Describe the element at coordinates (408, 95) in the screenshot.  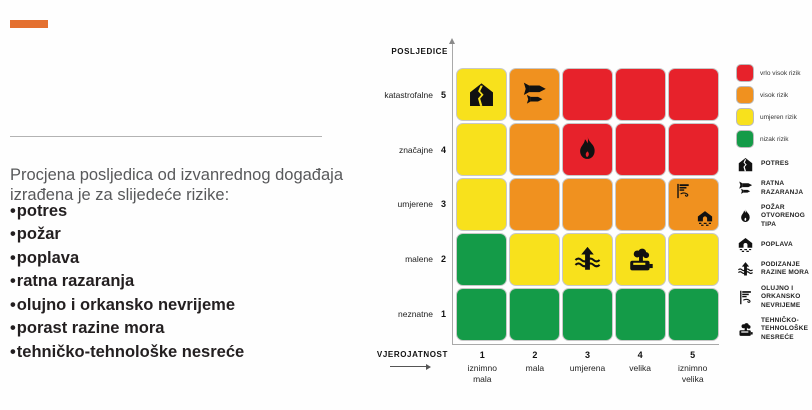
I see `y-tick-name: katastrofalne` at that location.